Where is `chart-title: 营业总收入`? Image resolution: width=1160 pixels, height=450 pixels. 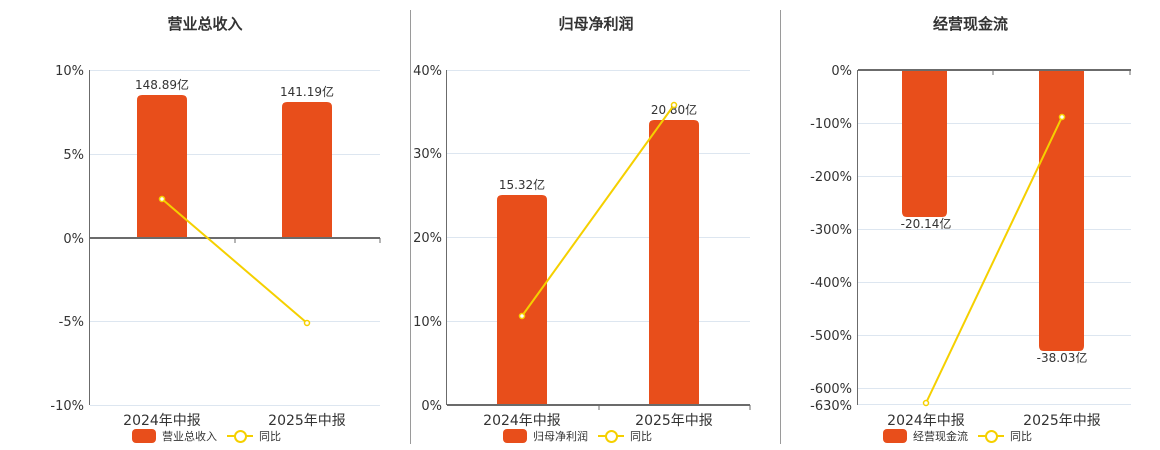 chart-title: 营业总收入 is located at coordinates (205, 24).